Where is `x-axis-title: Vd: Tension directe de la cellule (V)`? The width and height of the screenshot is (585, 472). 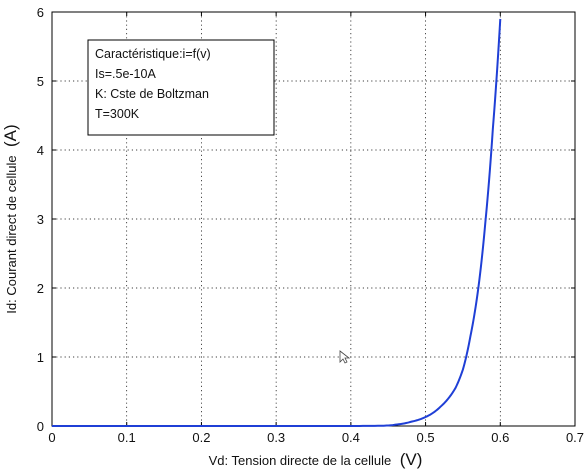
x-axis-title: Vd: Tension directe de la cellule (V) is located at coordinates (316, 459).